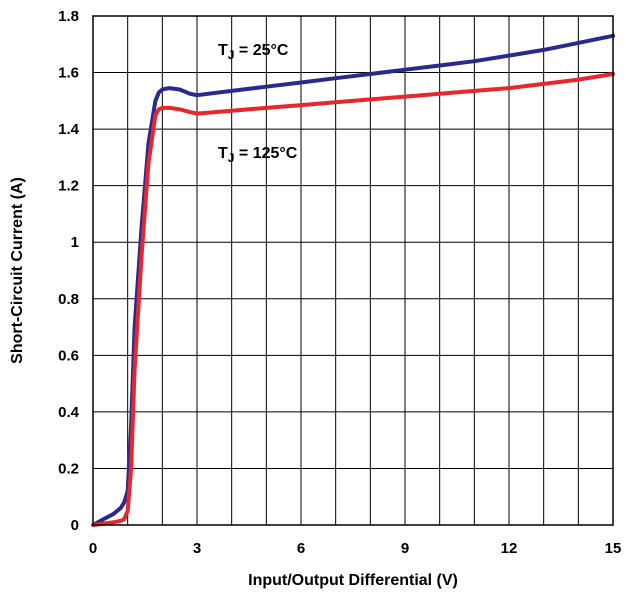  Describe the element at coordinates (231, 55) in the screenshot. I see `series-label-25c-sub: J` at that location.